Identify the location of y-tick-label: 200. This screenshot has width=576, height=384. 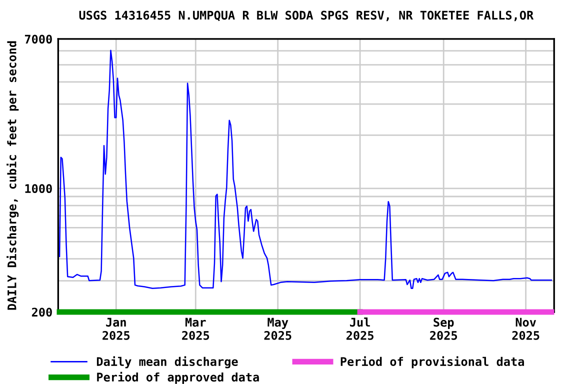
(42, 312).